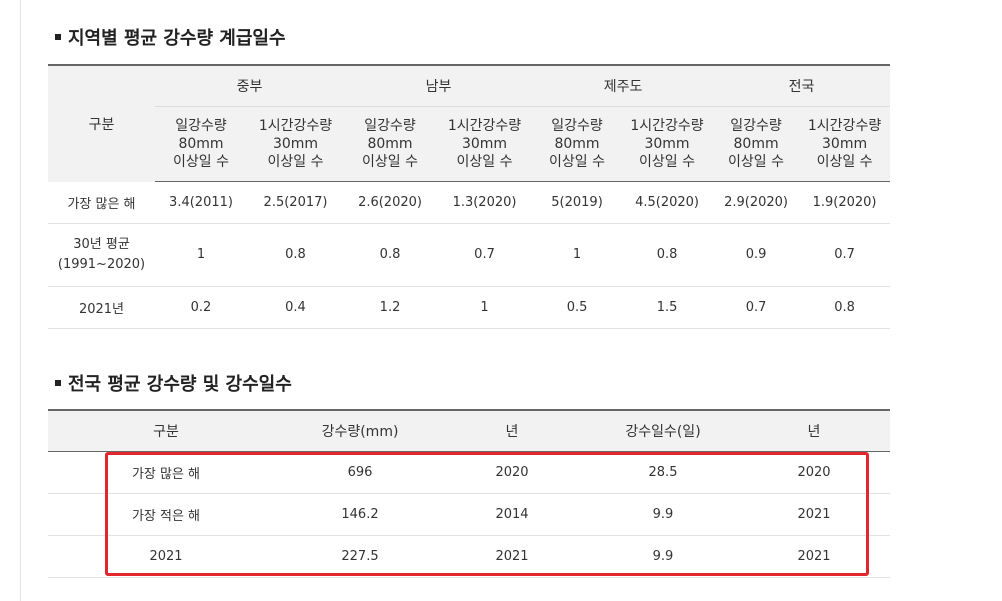  Describe the element at coordinates (756, 255) in the screenshot. I see `table-cell: 0.9` at that location.